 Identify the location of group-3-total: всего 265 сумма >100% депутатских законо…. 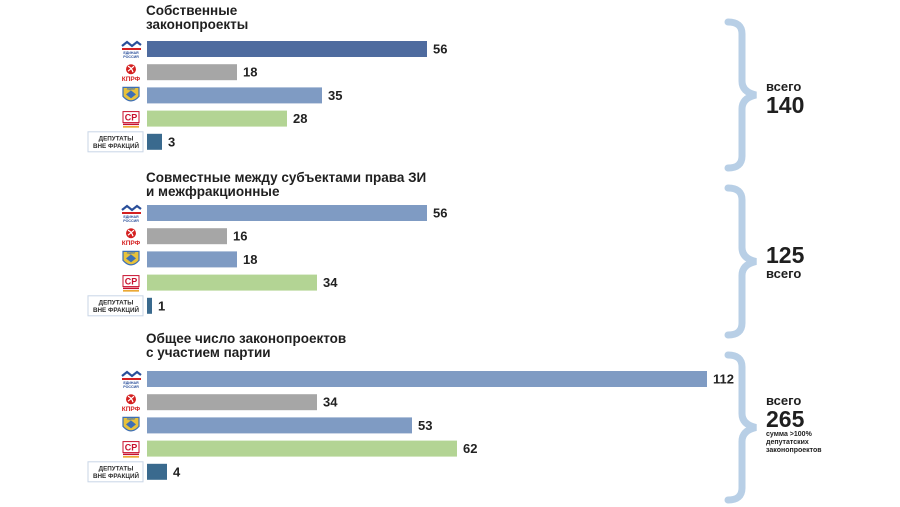
(794, 424).